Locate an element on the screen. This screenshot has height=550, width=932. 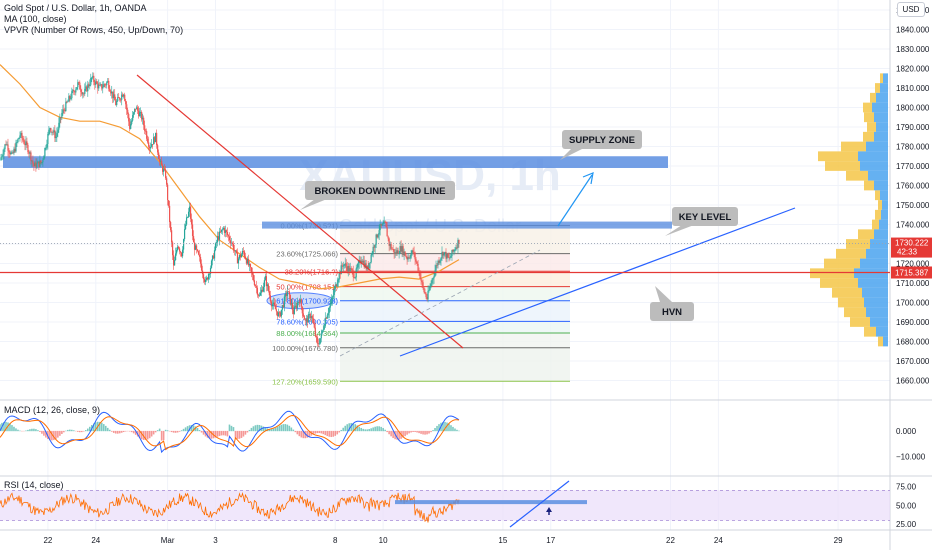
fib-trend-dashed is located at coordinates (440, 303).